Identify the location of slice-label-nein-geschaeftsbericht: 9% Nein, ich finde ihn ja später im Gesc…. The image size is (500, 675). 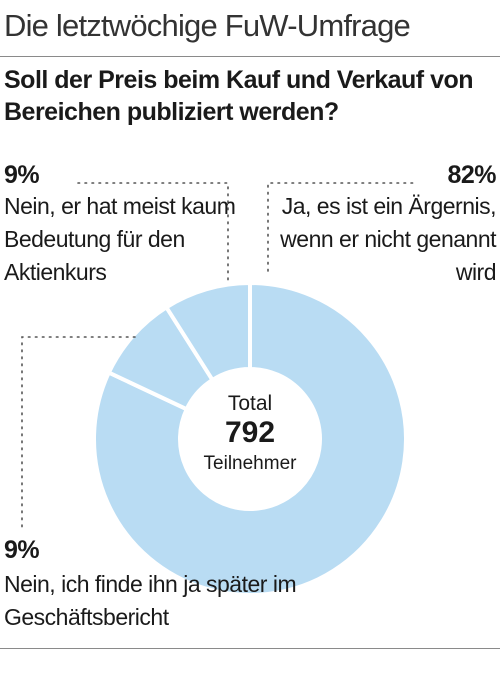
(214, 584).